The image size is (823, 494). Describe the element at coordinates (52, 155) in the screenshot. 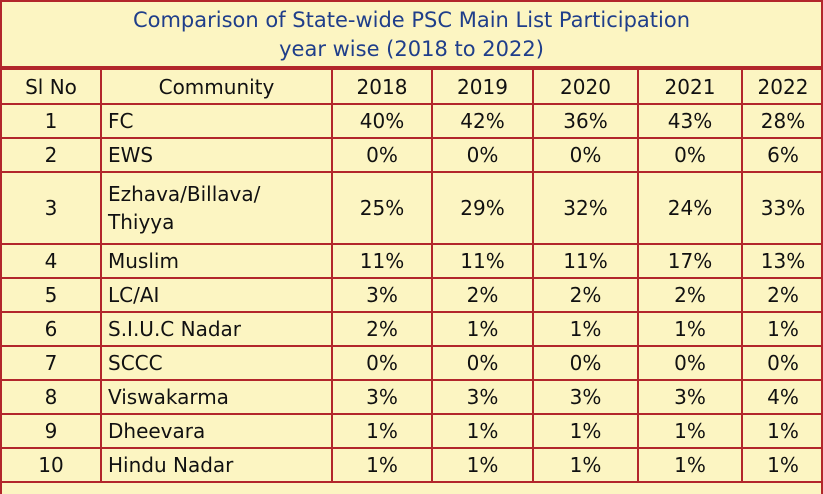

I see `cell-sl-no: 2` at that location.